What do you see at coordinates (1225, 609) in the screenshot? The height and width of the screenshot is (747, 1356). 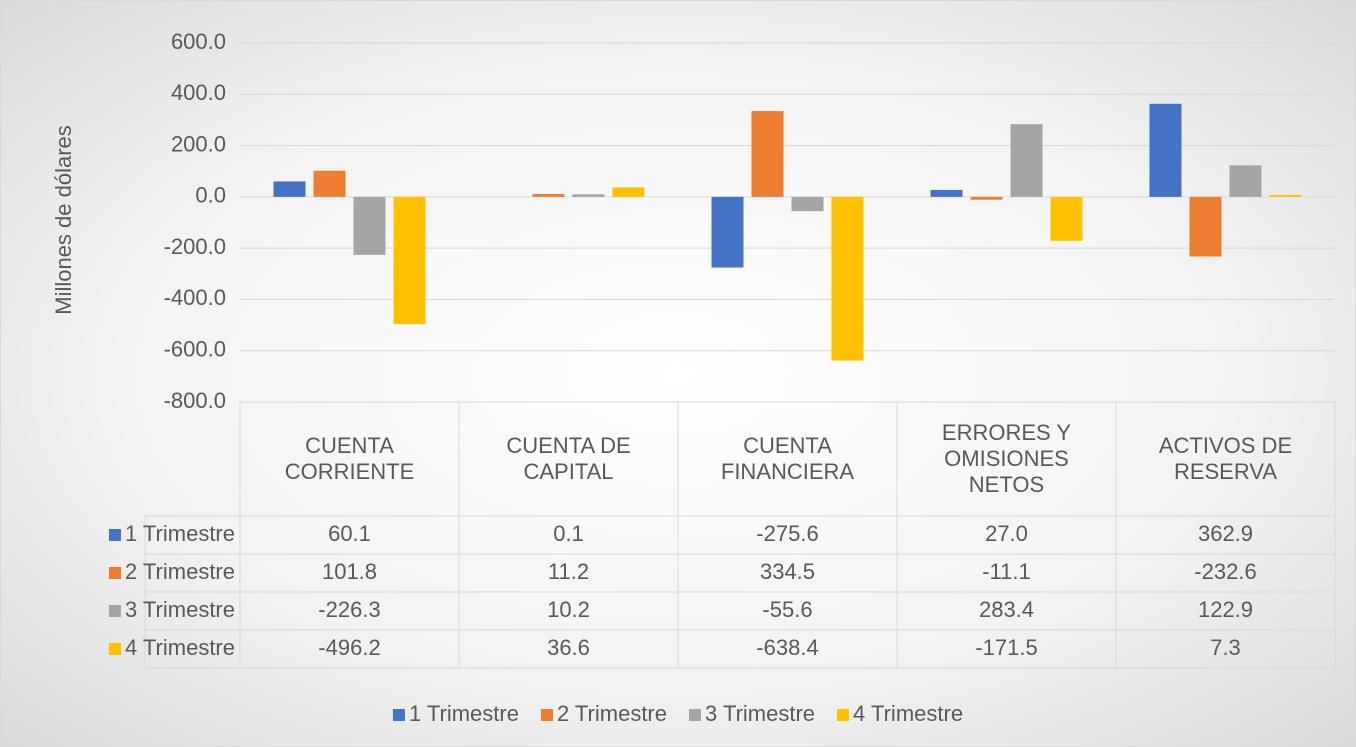 I see `table-value: 122.9` at bounding box center [1225, 609].